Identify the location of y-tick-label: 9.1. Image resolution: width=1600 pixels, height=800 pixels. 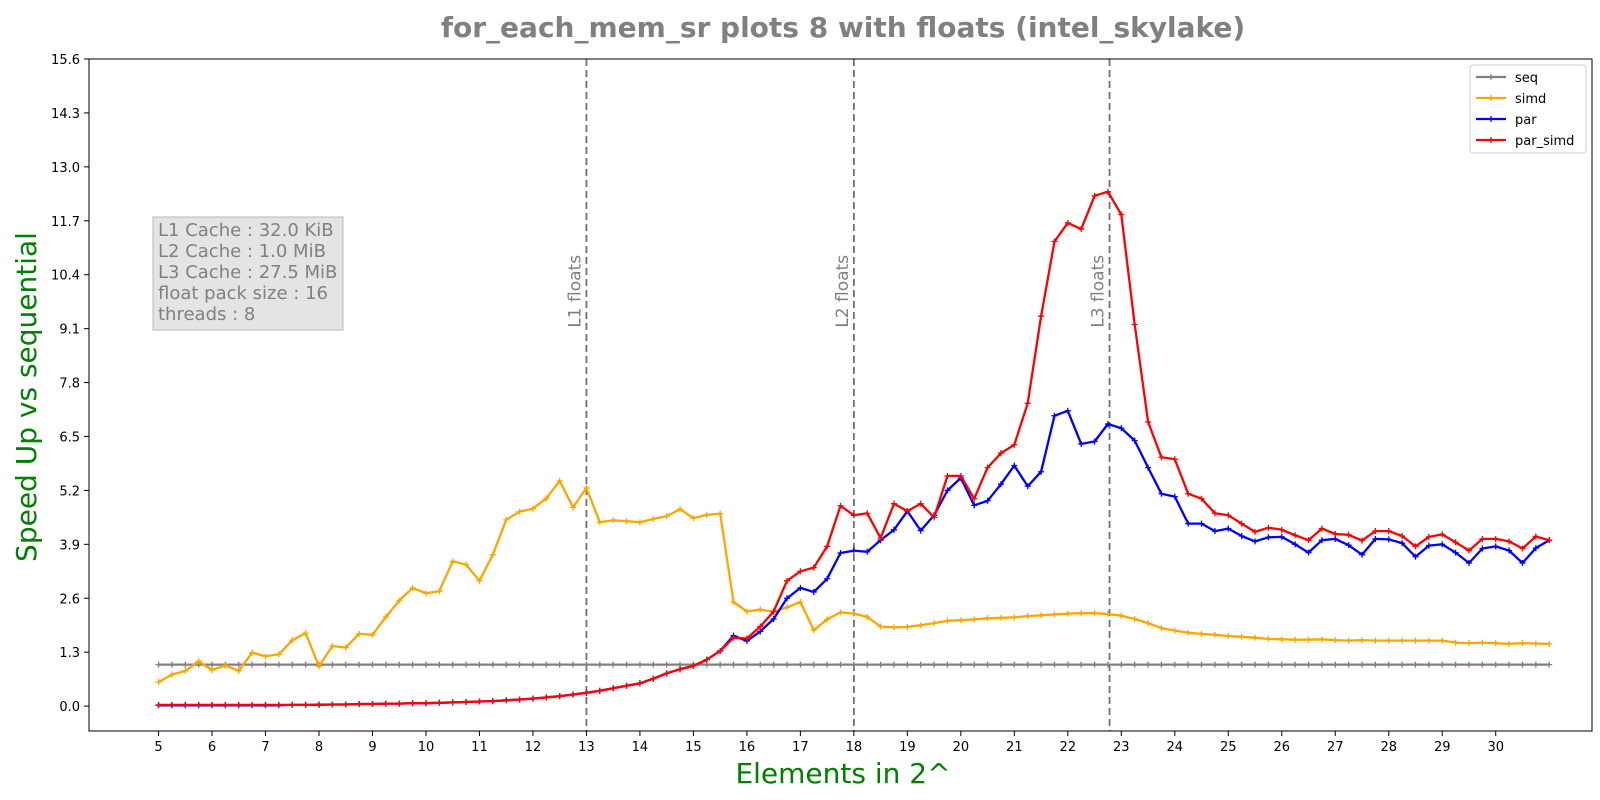
(69, 330).